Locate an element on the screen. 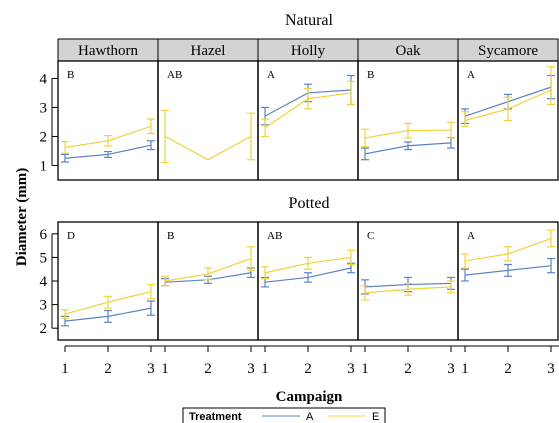 The image size is (559, 423). y-tick-label: 5 is located at coordinates (44, 258).